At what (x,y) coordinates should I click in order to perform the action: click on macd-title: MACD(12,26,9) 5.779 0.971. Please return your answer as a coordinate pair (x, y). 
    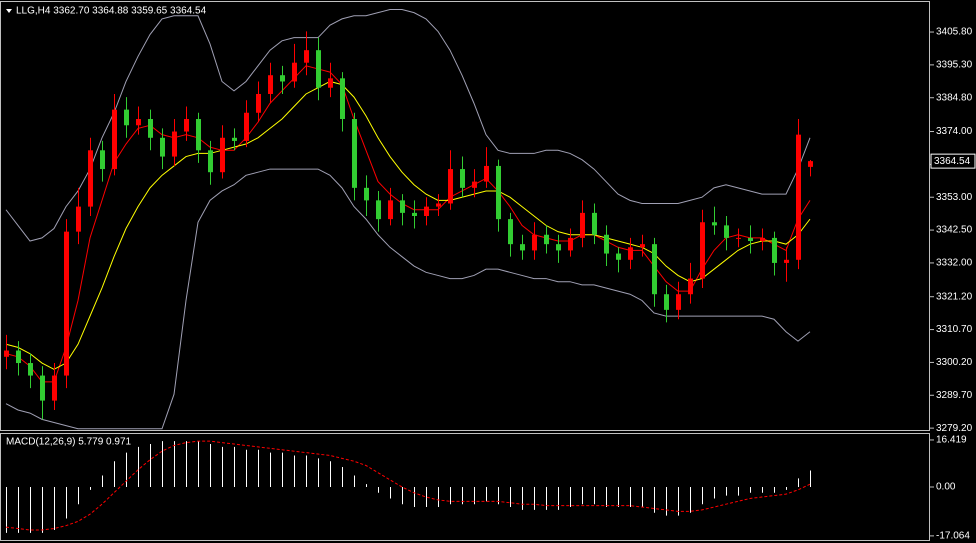
    Looking at the image, I should click on (69, 442).